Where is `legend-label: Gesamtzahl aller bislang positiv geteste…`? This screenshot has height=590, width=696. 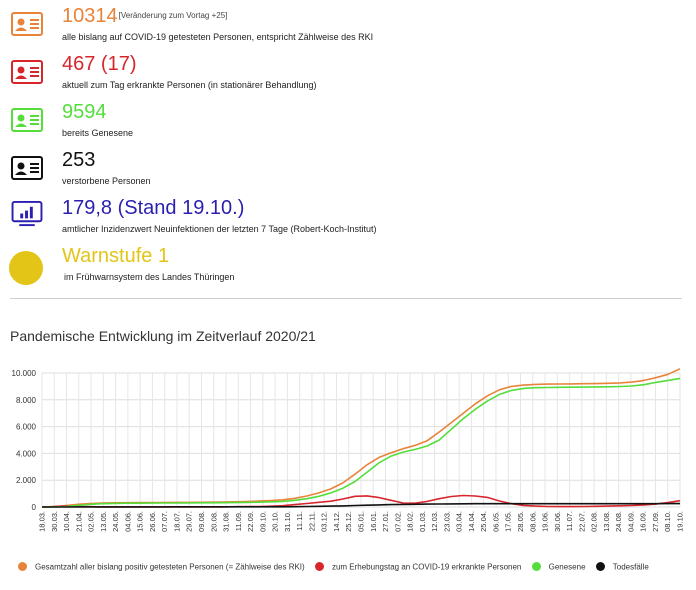 legend-label: Gesamtzahl aller bislang positiv geteste… is located at coordinates (170, 567).